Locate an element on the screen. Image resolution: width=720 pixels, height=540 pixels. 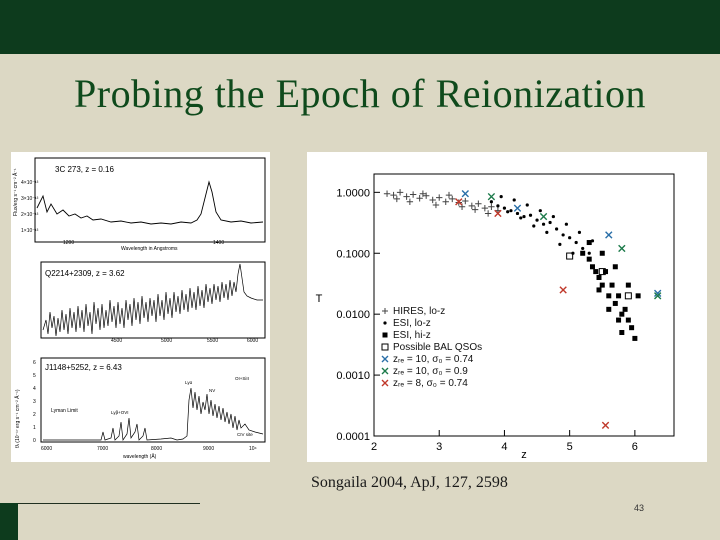
y-tick-label: 1.0000 is located at coordinates (353, 193).